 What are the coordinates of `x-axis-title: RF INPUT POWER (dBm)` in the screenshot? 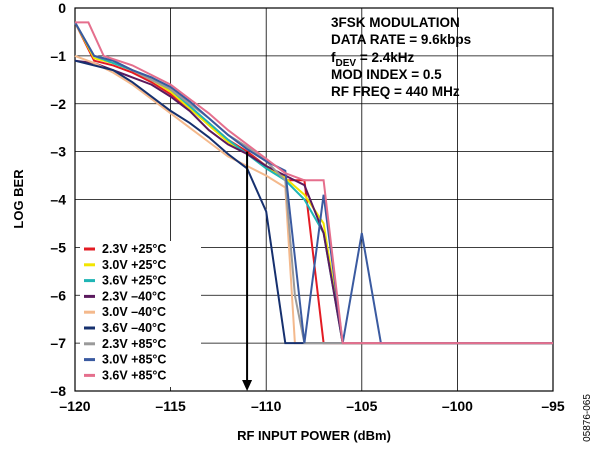 It's located at (314, 435).